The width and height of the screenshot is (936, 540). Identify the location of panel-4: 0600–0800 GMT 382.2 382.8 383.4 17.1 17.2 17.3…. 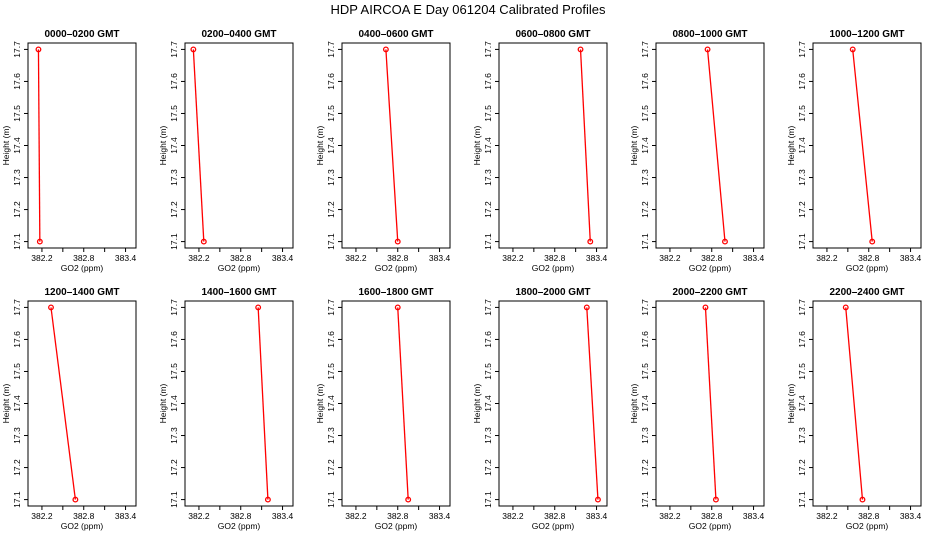
(540, 151).